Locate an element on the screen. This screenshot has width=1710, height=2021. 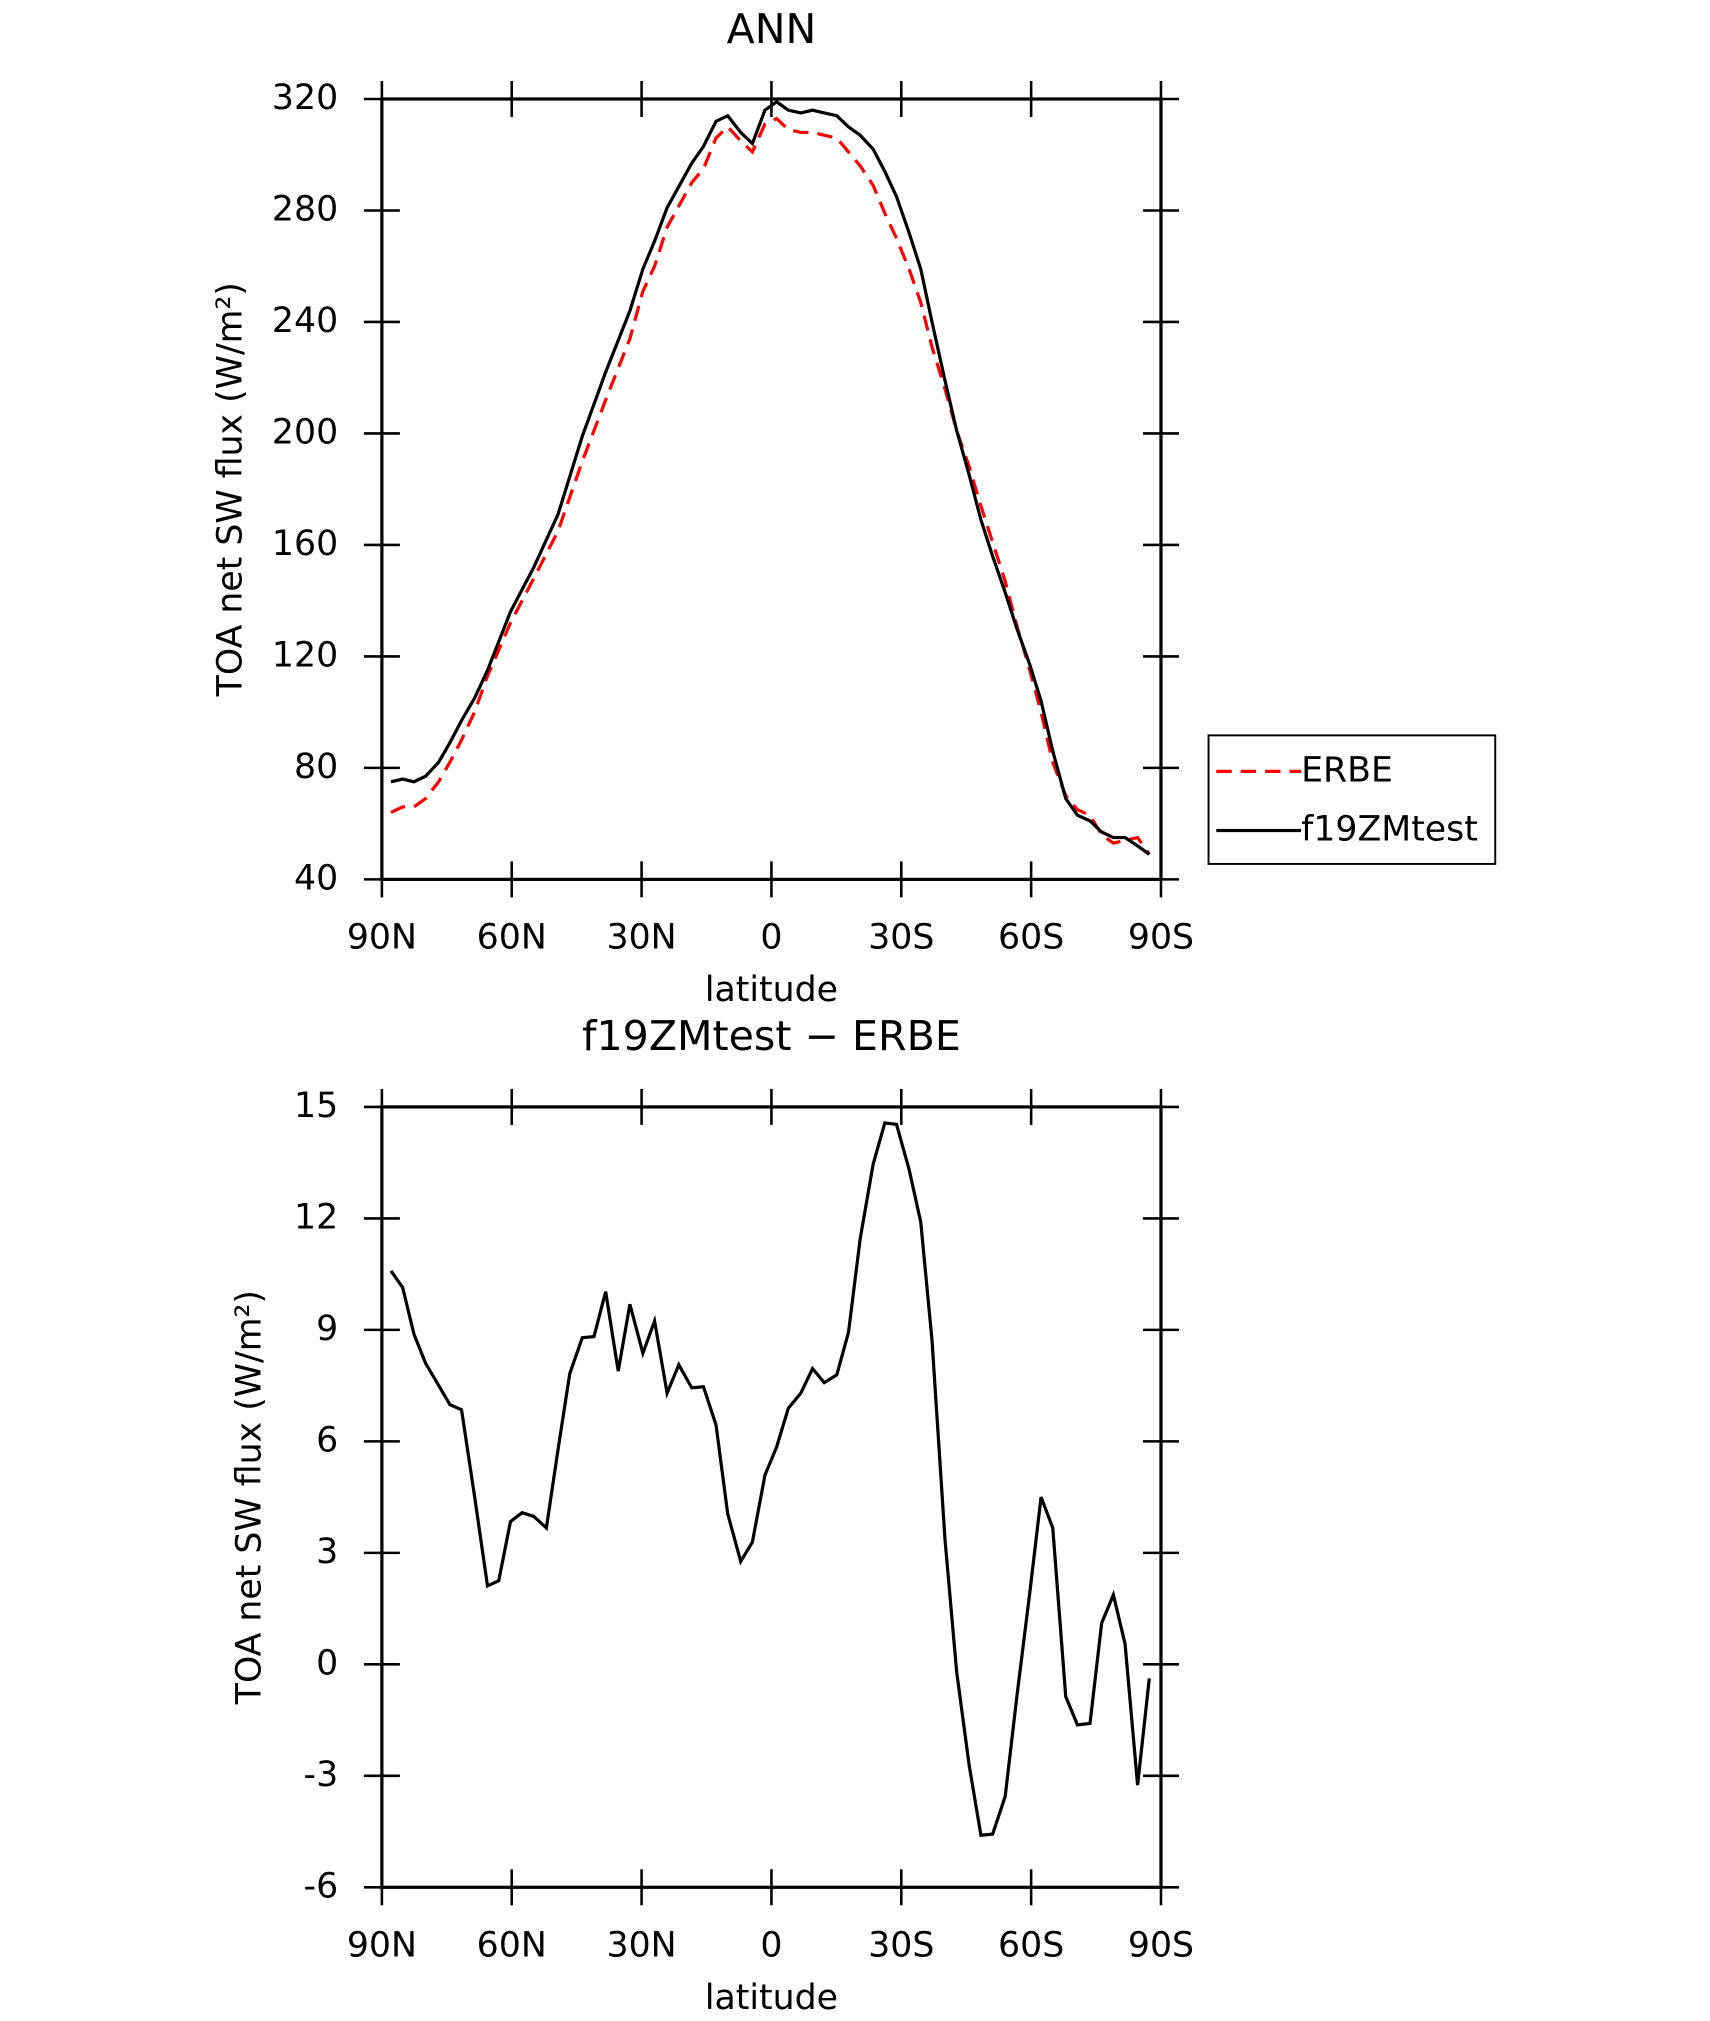
chart-title: ANN is located at coordinates (772, 29).